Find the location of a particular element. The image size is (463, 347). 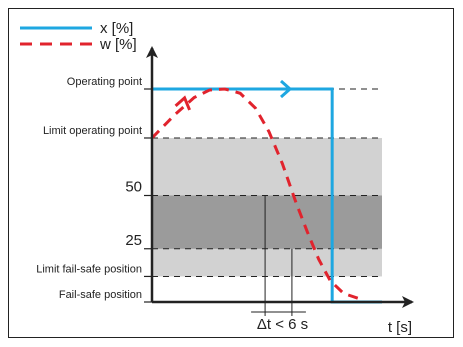

y-label-4: Limit fail-safe position is located at coordinates (89, 269).